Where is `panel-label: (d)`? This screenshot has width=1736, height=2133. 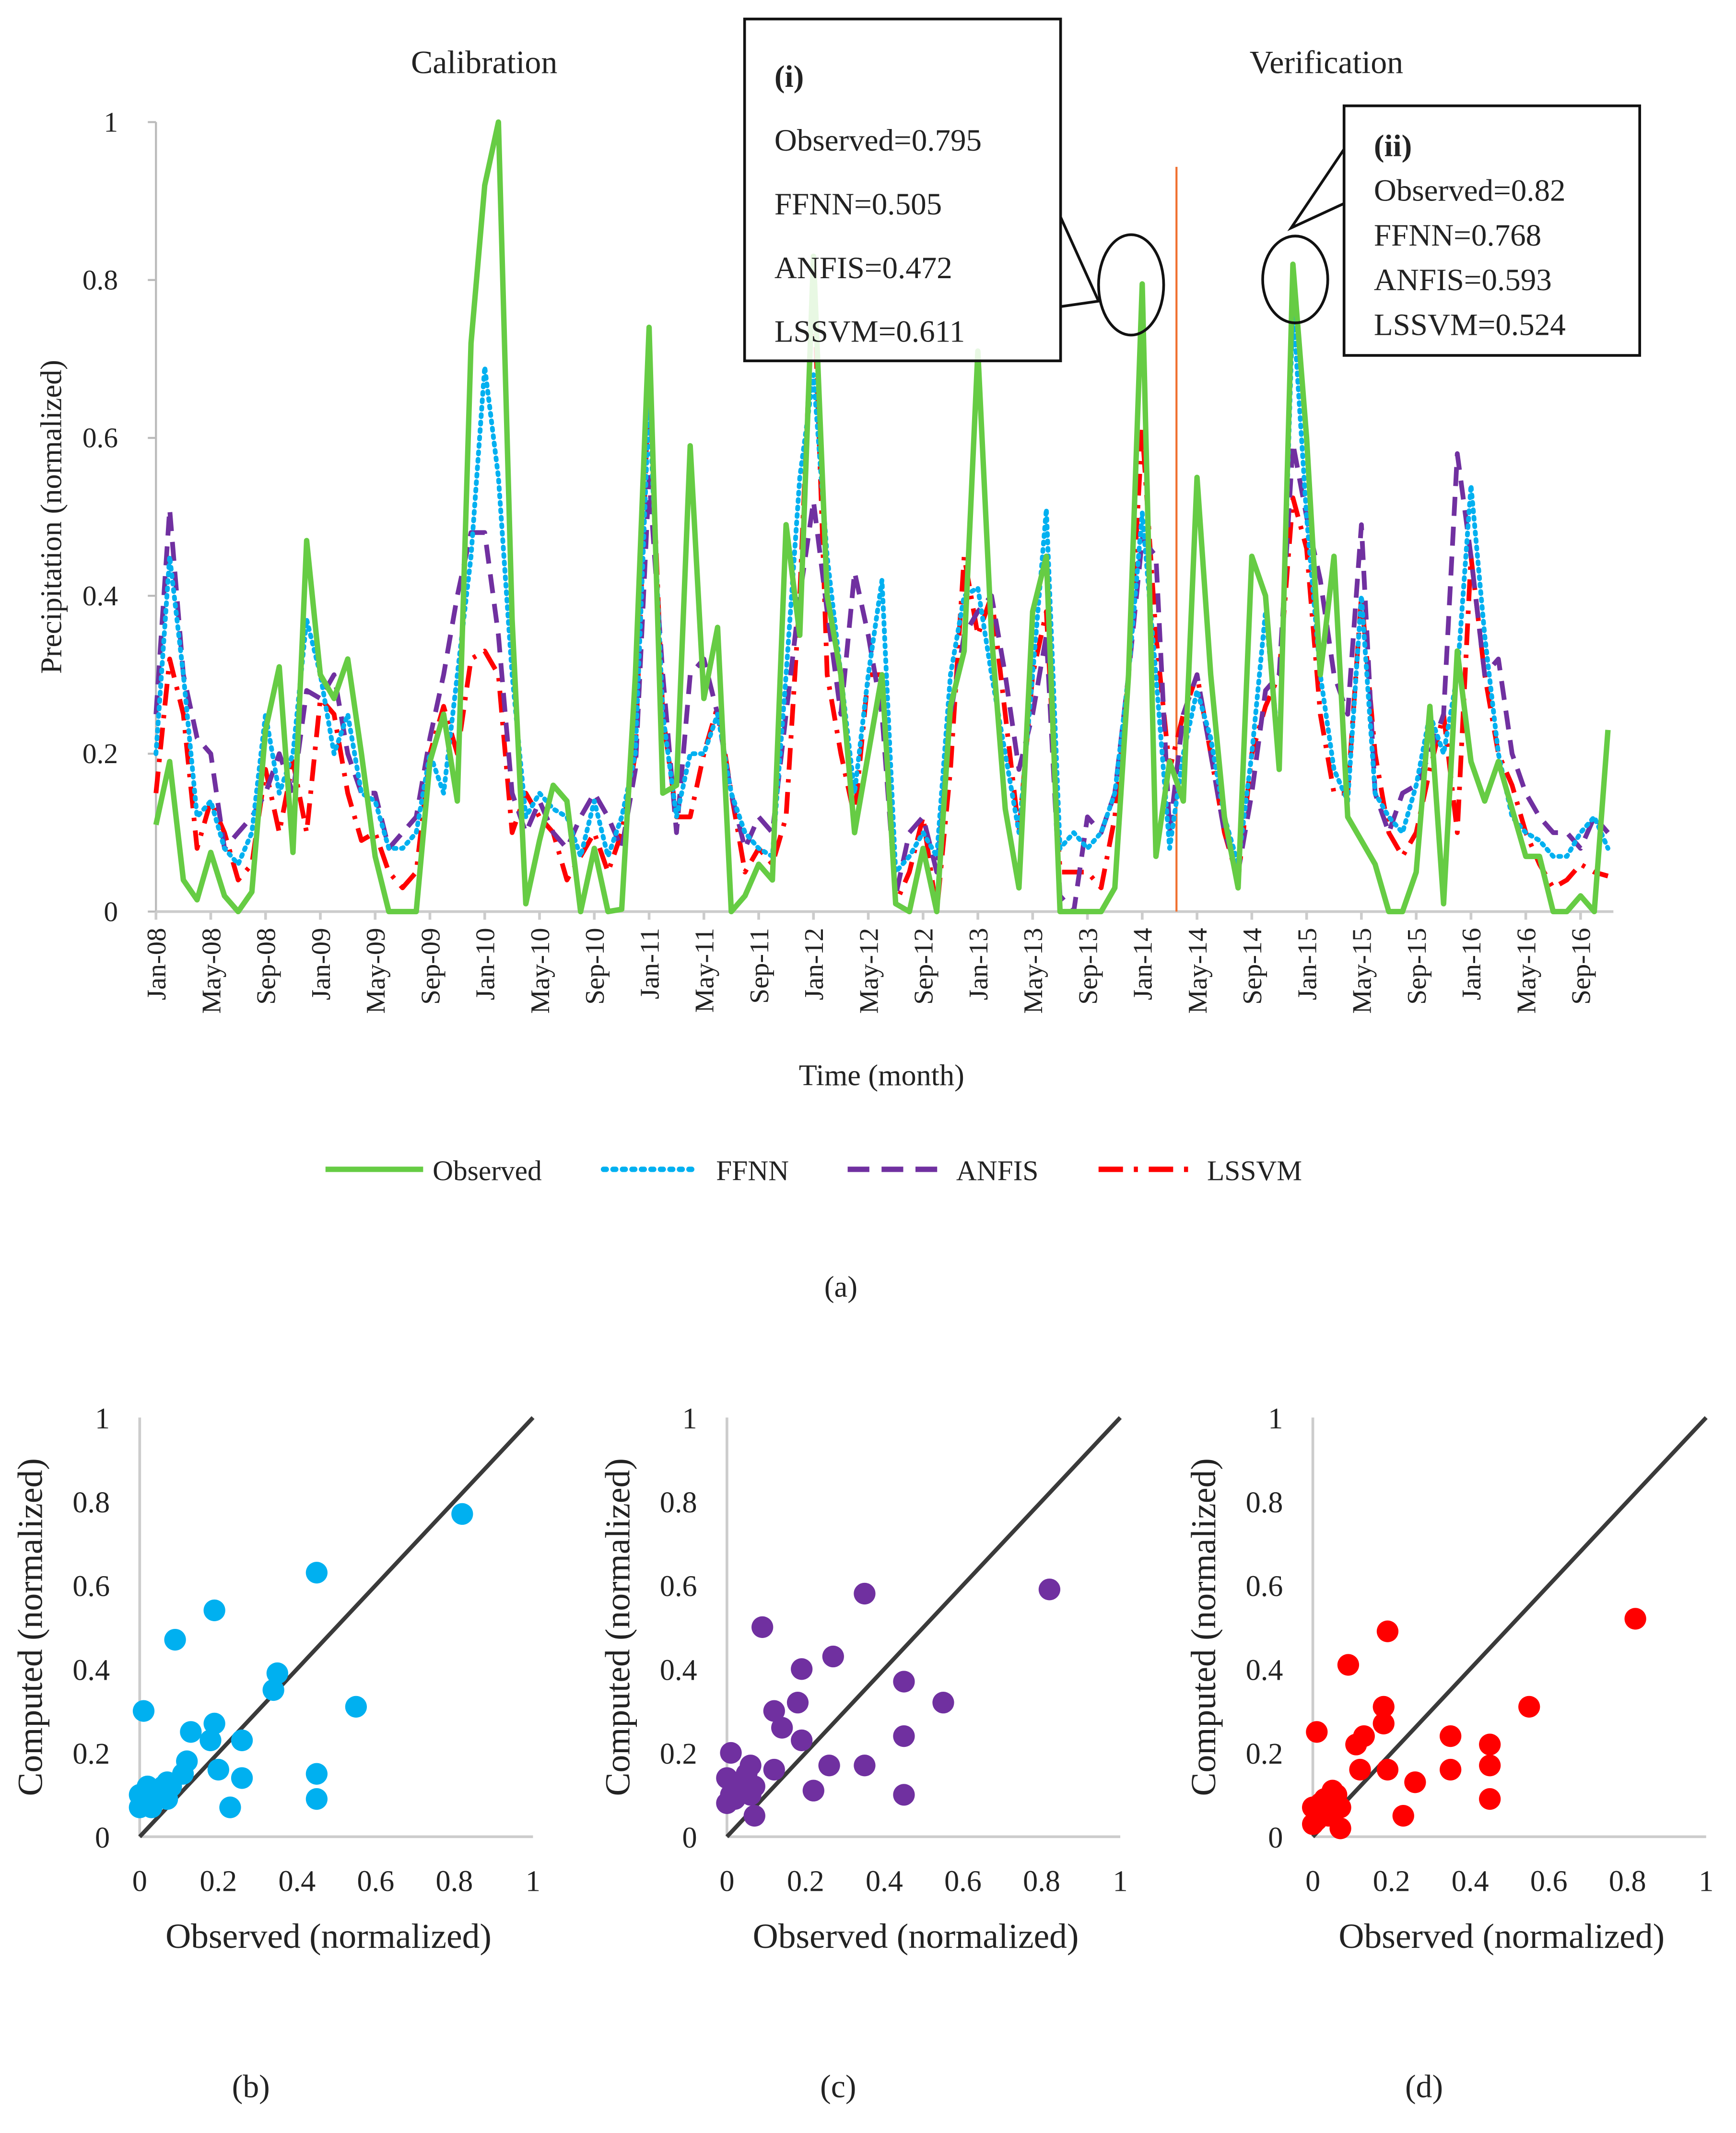
panel-label: (d) is located at coordinates (1424, 2086).